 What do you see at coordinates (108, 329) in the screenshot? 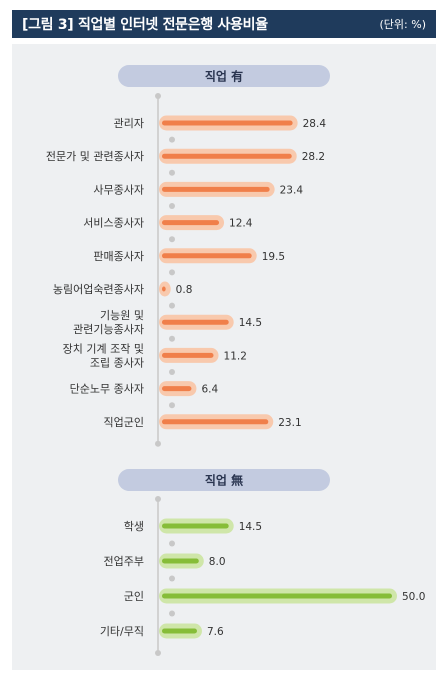
I see `employed-category-label: 관련기능종사자` at bounding box center [108, 329].